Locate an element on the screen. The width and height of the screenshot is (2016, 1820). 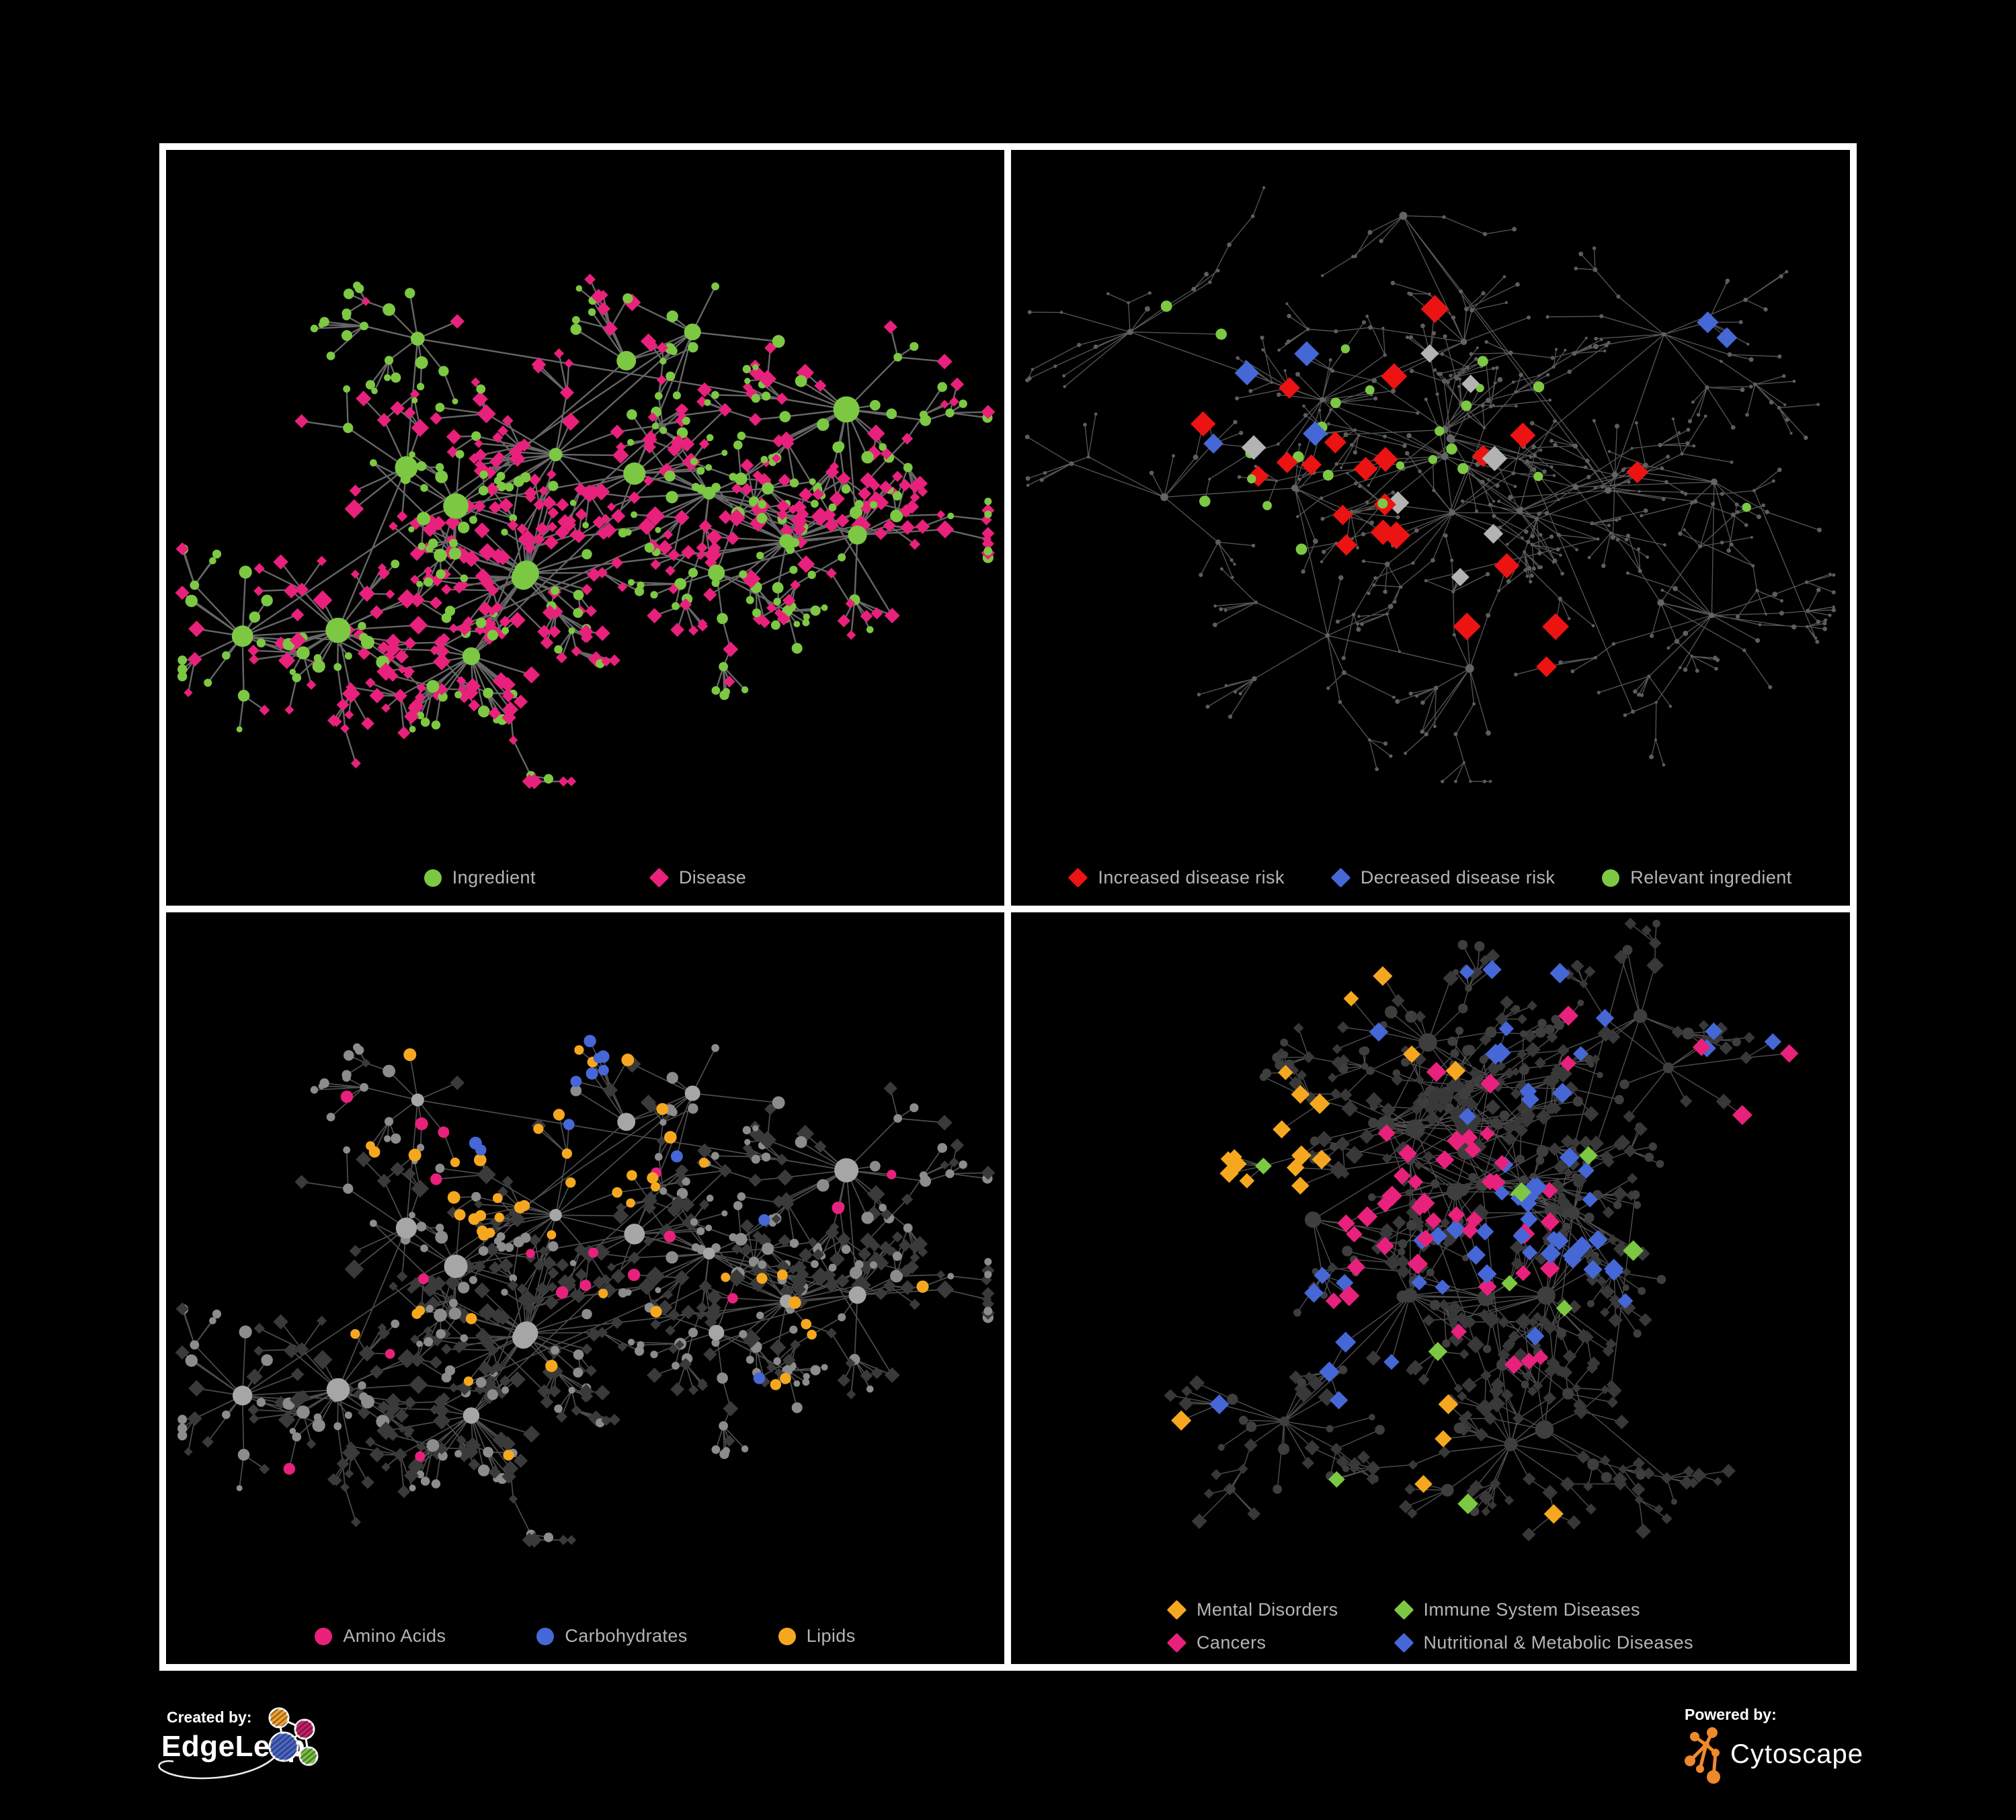
diamond-marker-icon is located at coordinates (659, 877).